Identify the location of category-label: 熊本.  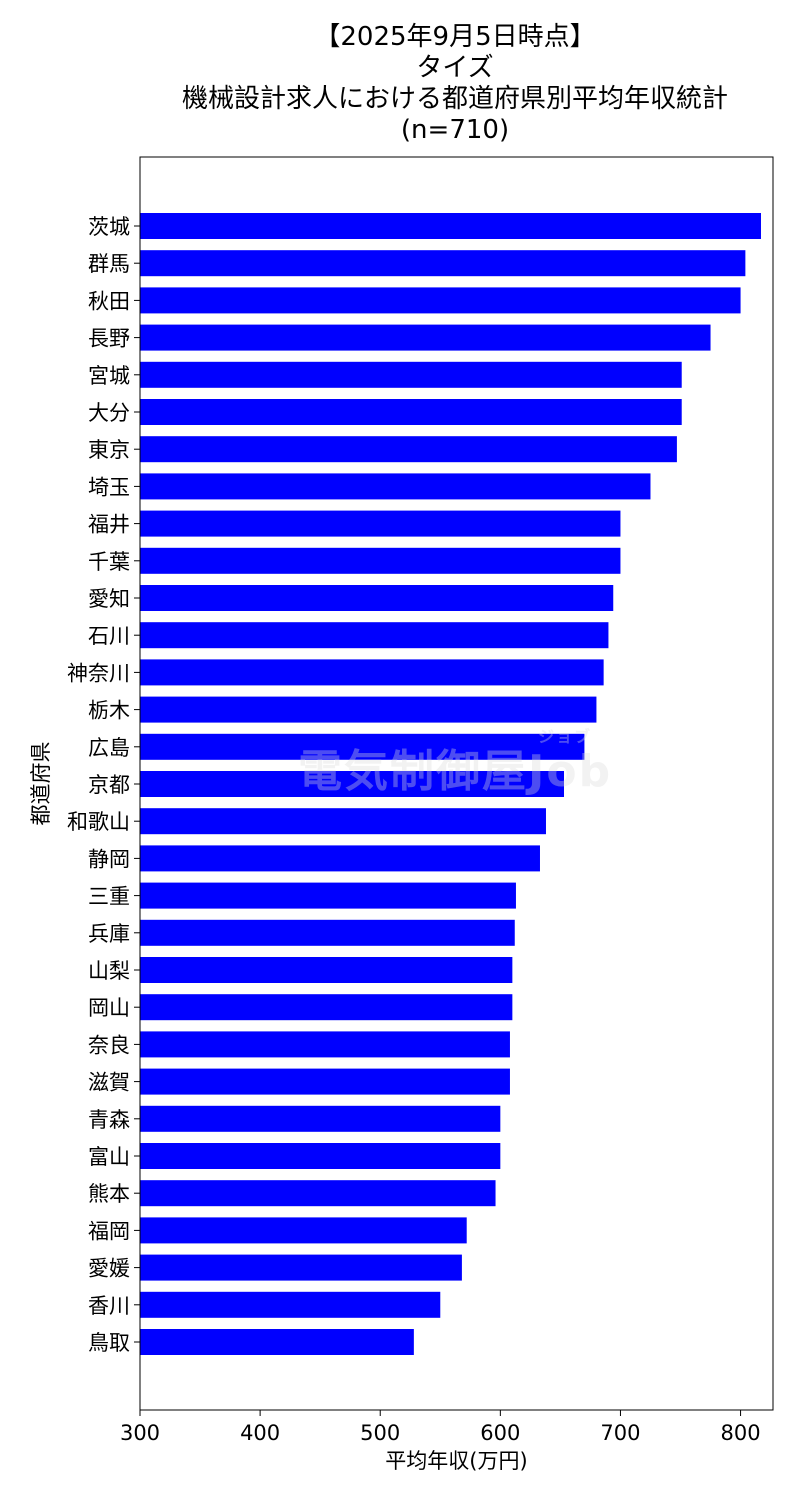
(109, 1194).